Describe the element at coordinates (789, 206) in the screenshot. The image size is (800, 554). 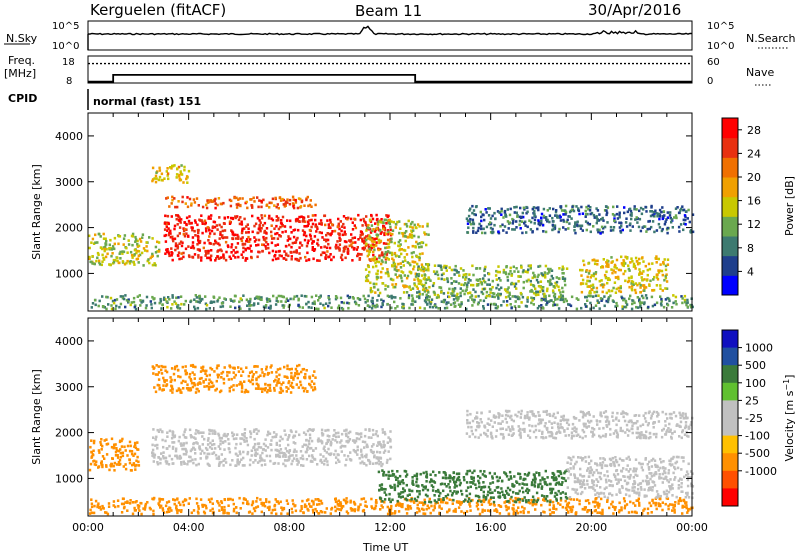
I see `power-colorbar-label: Power [dB]` at that location.